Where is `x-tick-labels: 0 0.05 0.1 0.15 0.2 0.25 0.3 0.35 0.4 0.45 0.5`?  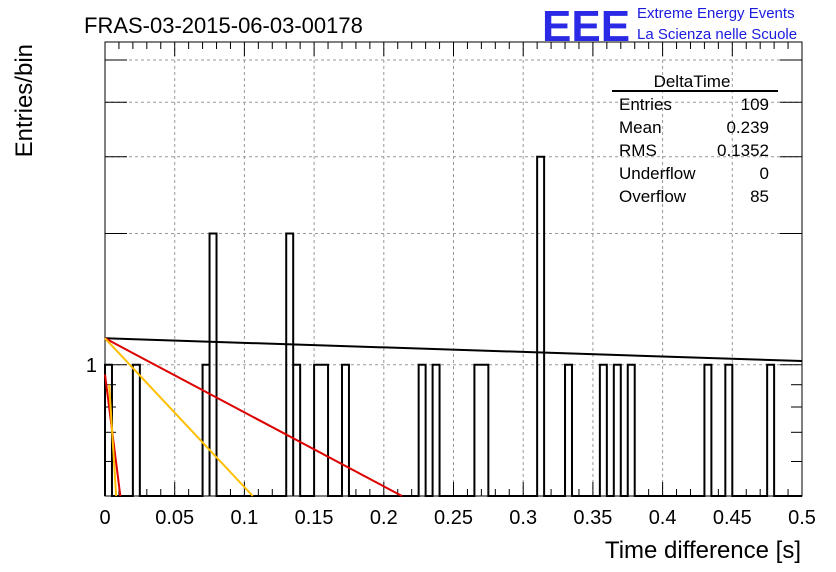 x-tick-labels: 0 0.05 0.1 0.15 0.2 0.25 0.3 0.35 0.4 0.45 0.5 is located at coordinates (457, 518).